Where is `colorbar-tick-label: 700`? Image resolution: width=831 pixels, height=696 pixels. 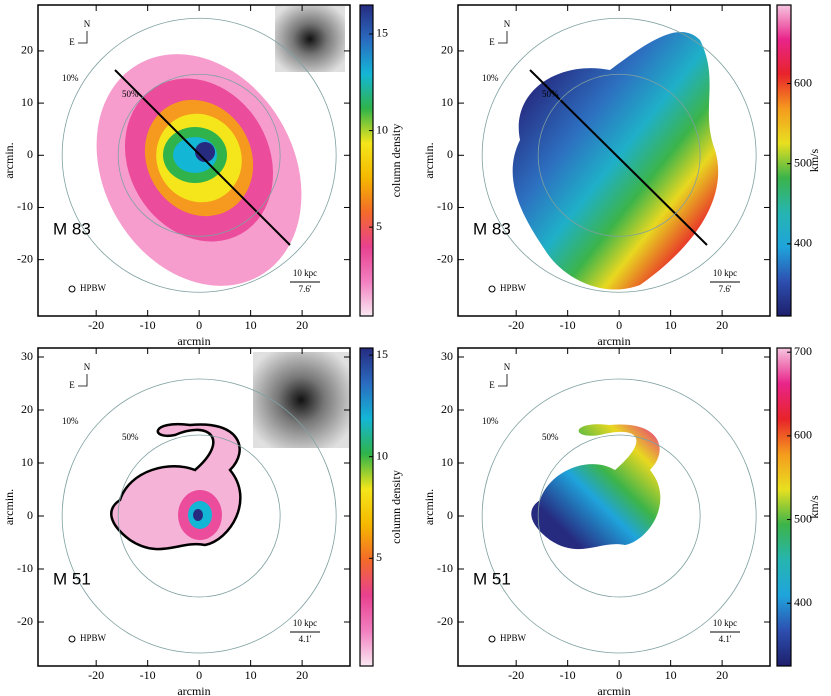
colorbar-tick-label: 700 is located at coordinates (803, 351).